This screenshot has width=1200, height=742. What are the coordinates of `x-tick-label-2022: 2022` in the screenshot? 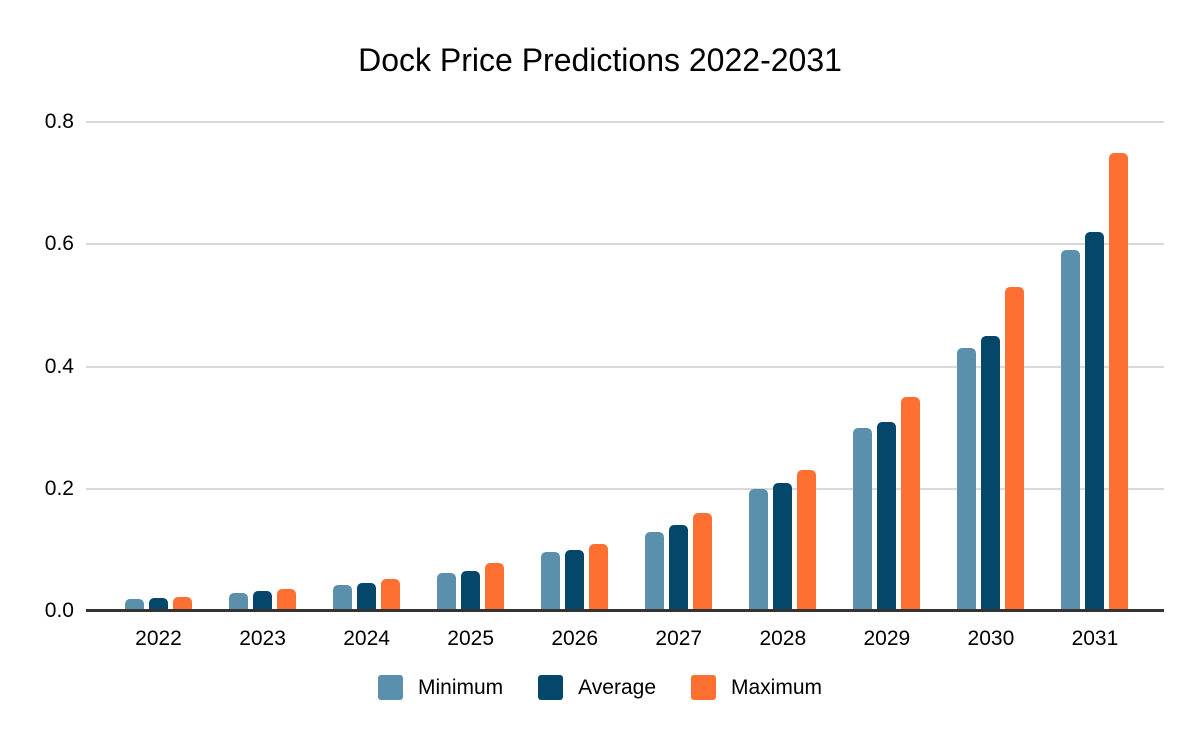 It's located at (158, 638).